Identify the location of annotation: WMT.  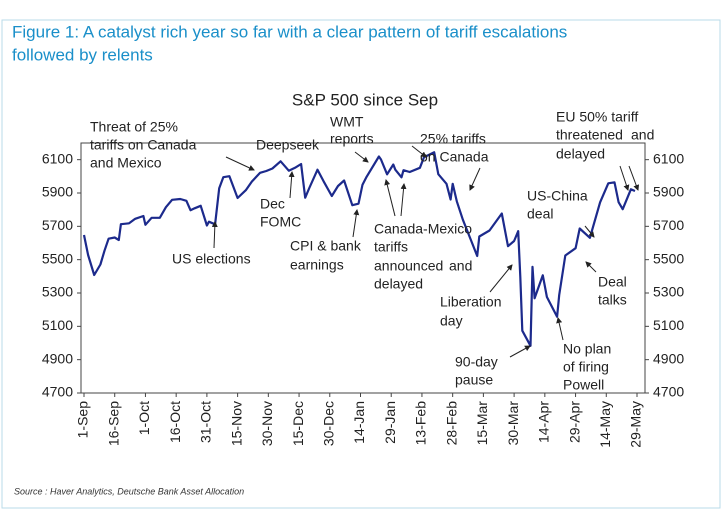
(347, 122).